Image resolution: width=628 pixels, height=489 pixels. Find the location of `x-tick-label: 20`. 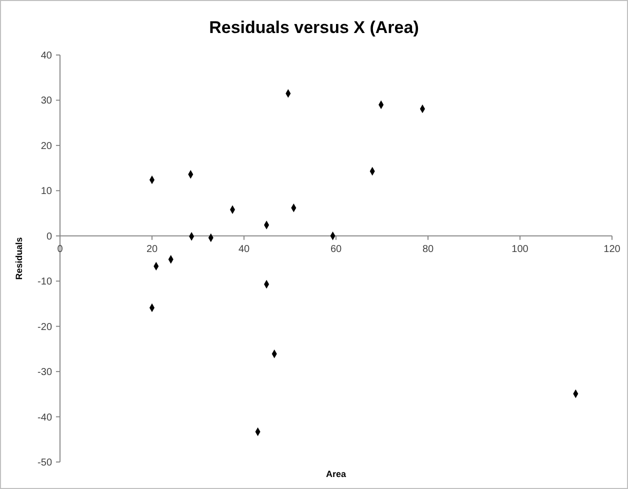

x-tick-label: 20 is located at coordinates (152, 249).